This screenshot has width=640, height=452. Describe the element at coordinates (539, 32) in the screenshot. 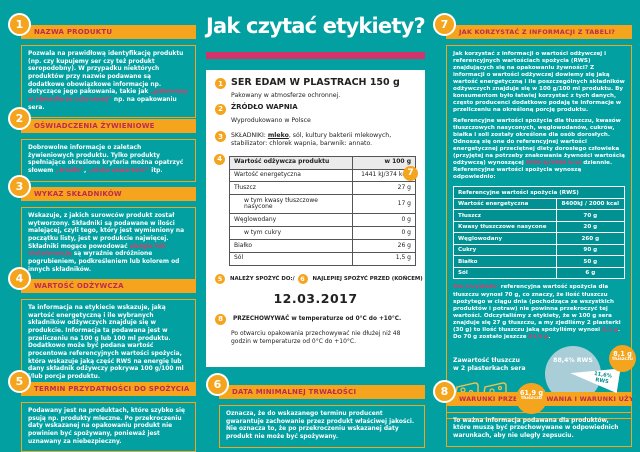

I see `section-title: JAK KORZYSTAĆ Z INFORMACJI Z TABELI?` at that location.